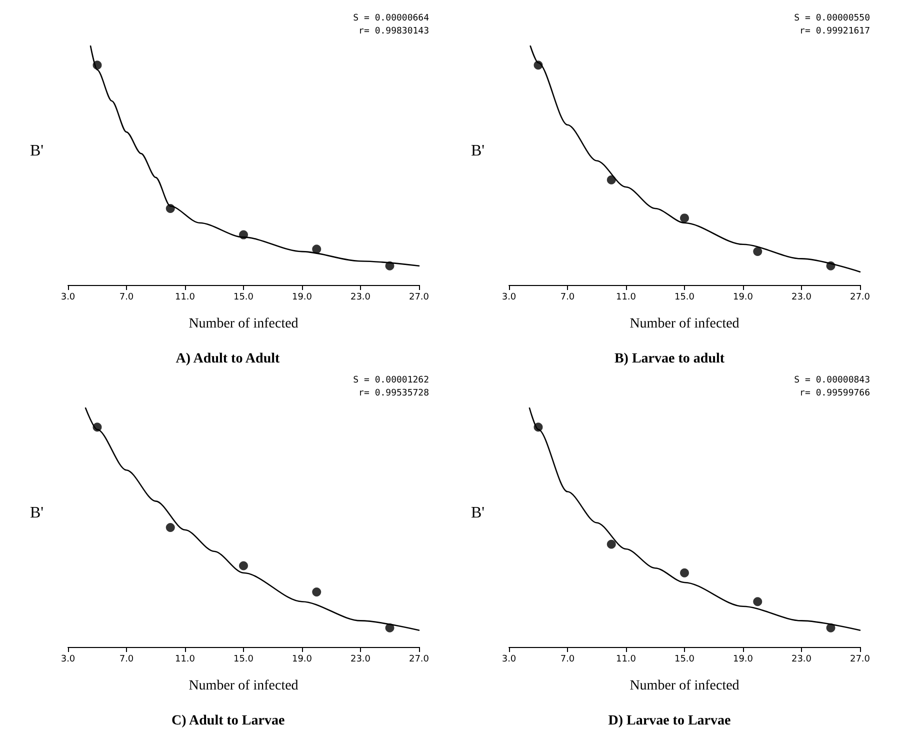 The width and height of the screenshot is (898, 740). What do you see at coordinates (835, 31) in the screenshot?
I see `text: r= 0.99921617` at bounding box center [835, 31].